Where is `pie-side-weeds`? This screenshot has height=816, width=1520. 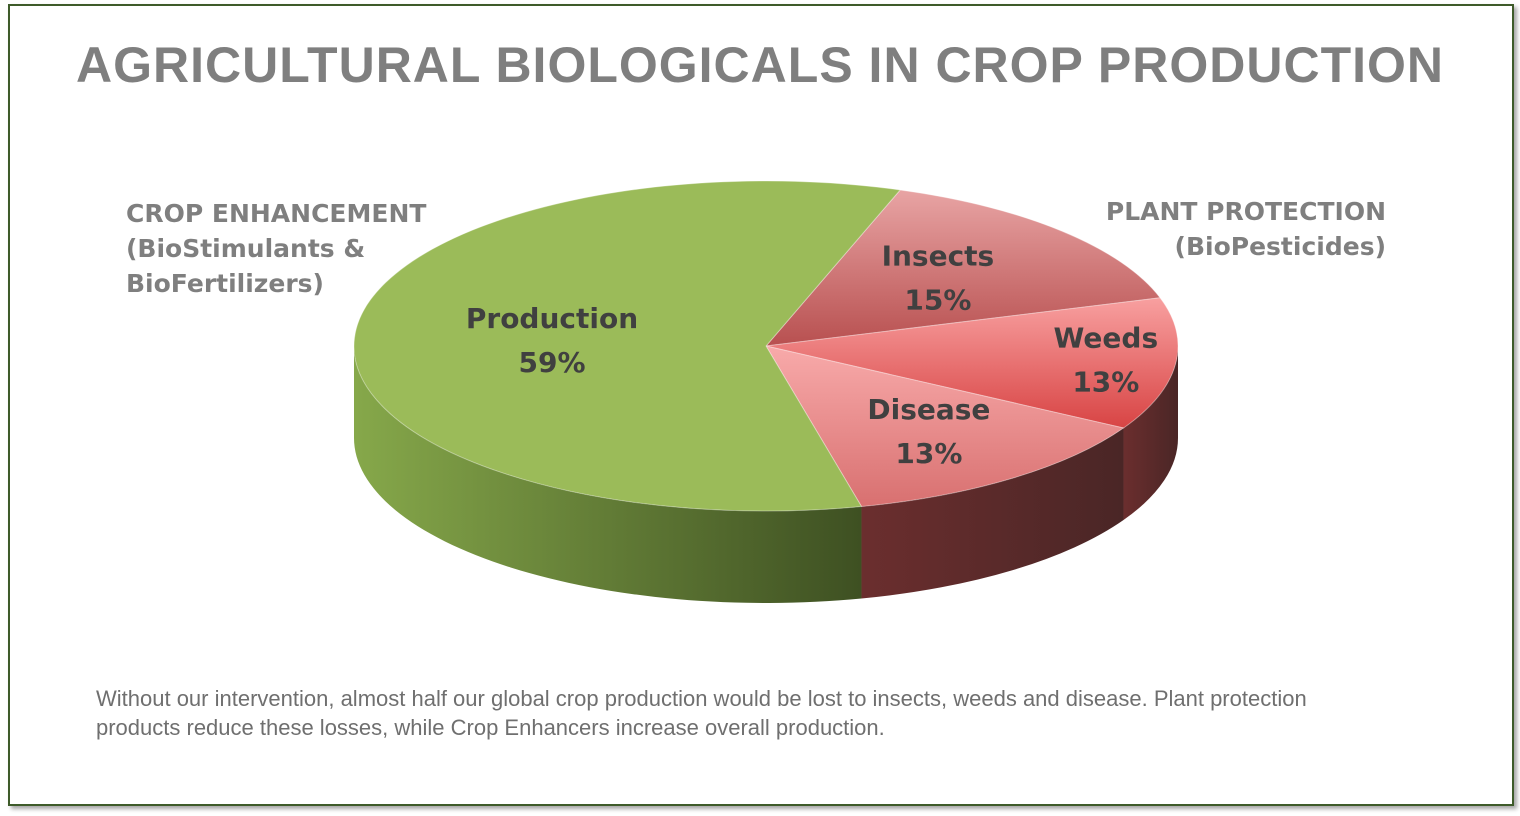
pie-side-weeds is located at coordinates (1150, 433).